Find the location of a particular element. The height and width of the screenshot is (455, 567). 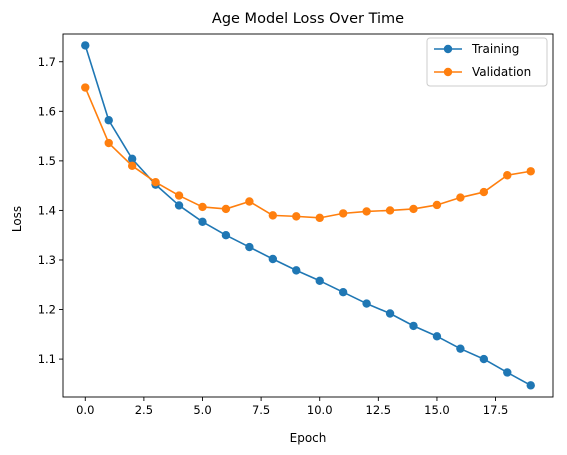

y-tick-label: 1.3 is located at coordinates (47, 260).